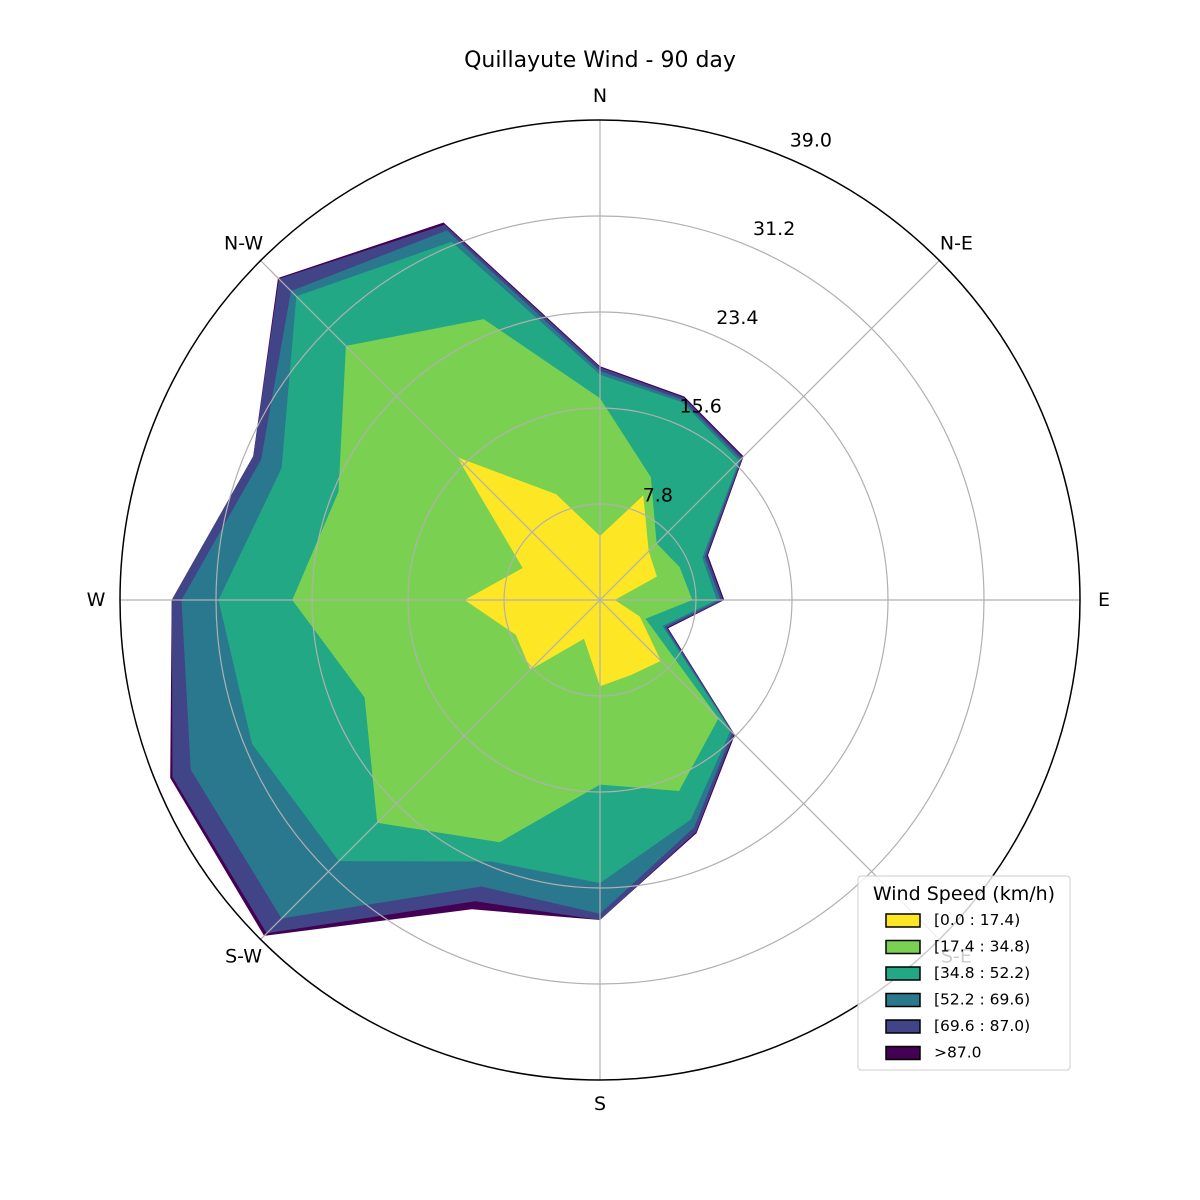 Image resolution: width=1200 pixels, height=1200 pixels. Describe the element at coordinates (600, 60) in the screenshot. I see `chart-title: Quillayute Wind - 90 day` at that location.